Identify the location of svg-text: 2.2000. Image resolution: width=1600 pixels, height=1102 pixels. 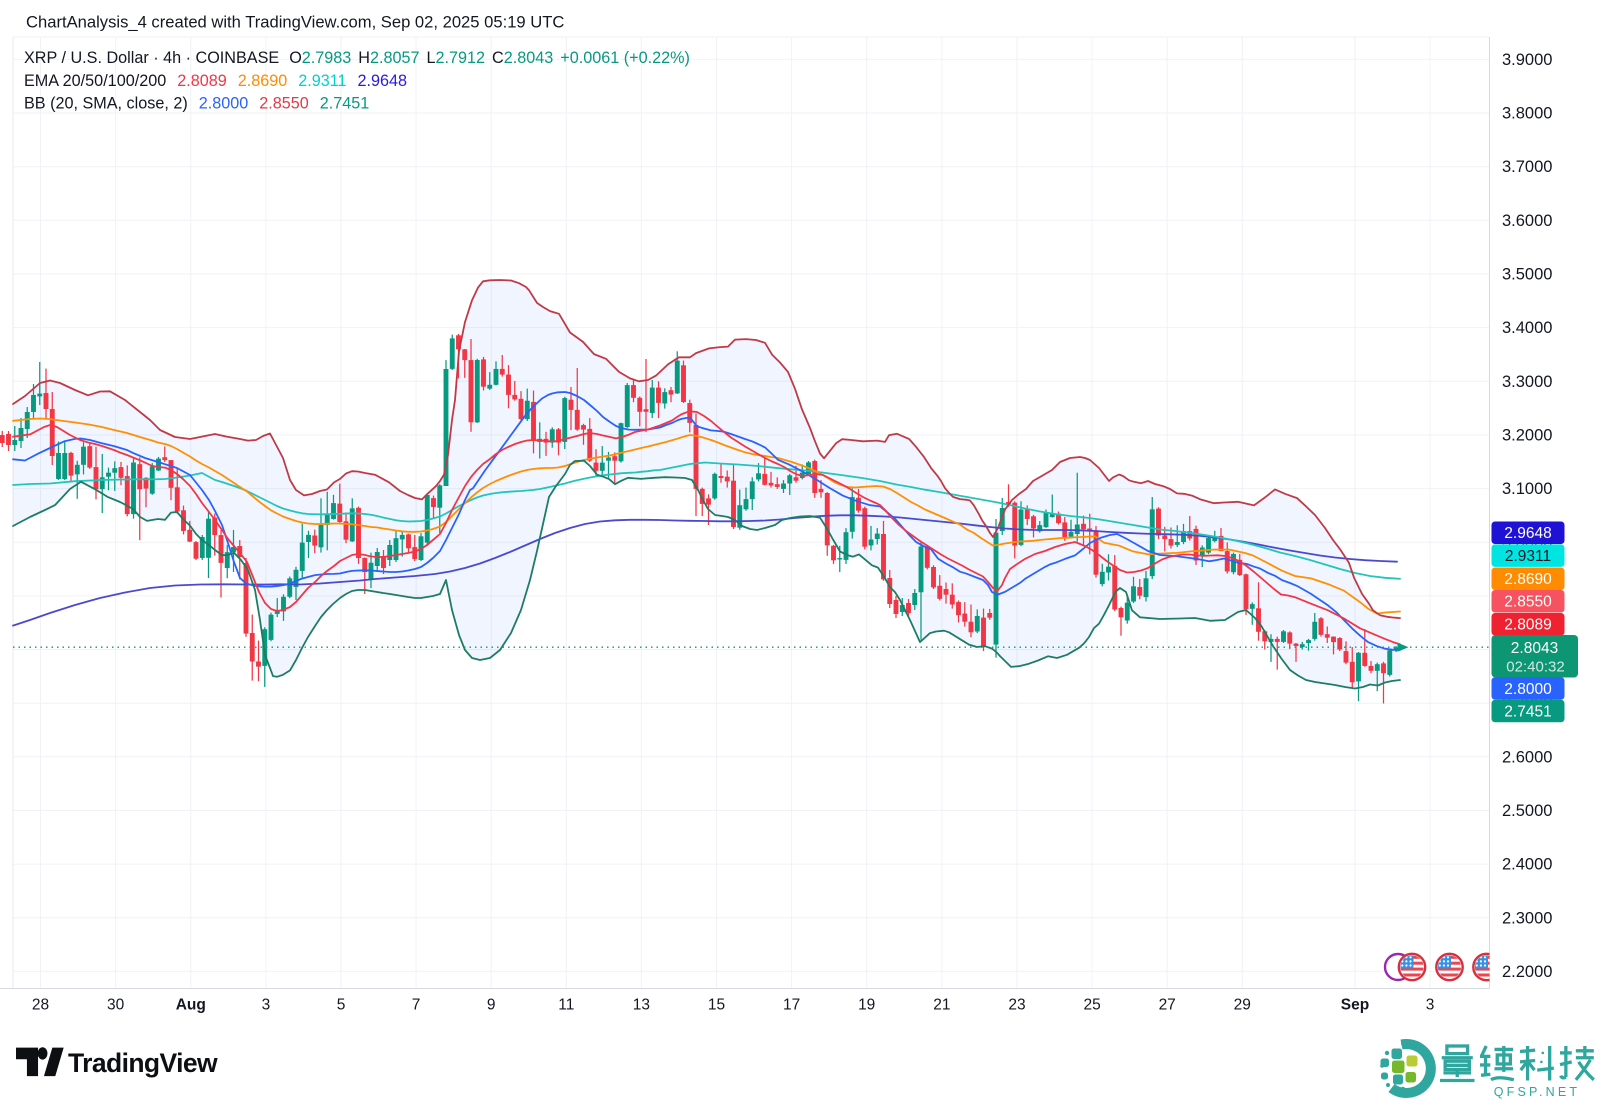
(1527, 972).